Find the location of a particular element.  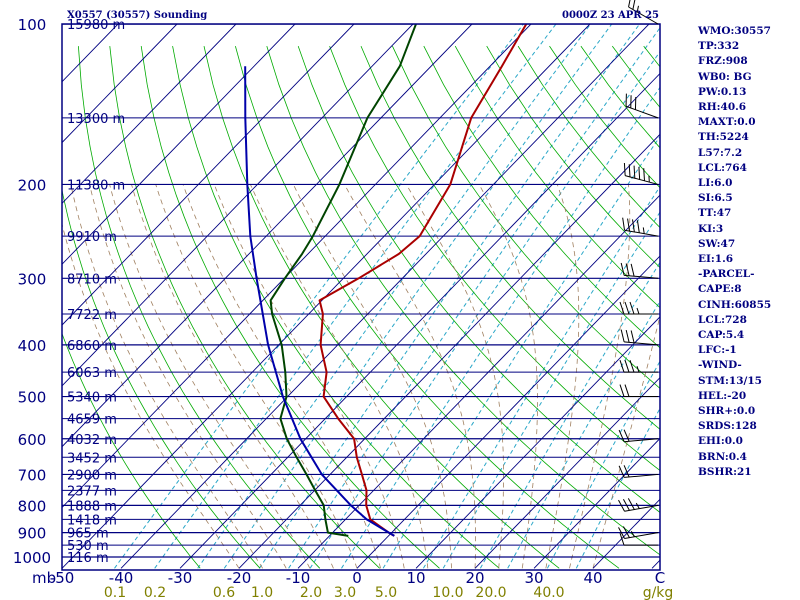

stat-item: LCL:764 is located at coordinates (722, 167).